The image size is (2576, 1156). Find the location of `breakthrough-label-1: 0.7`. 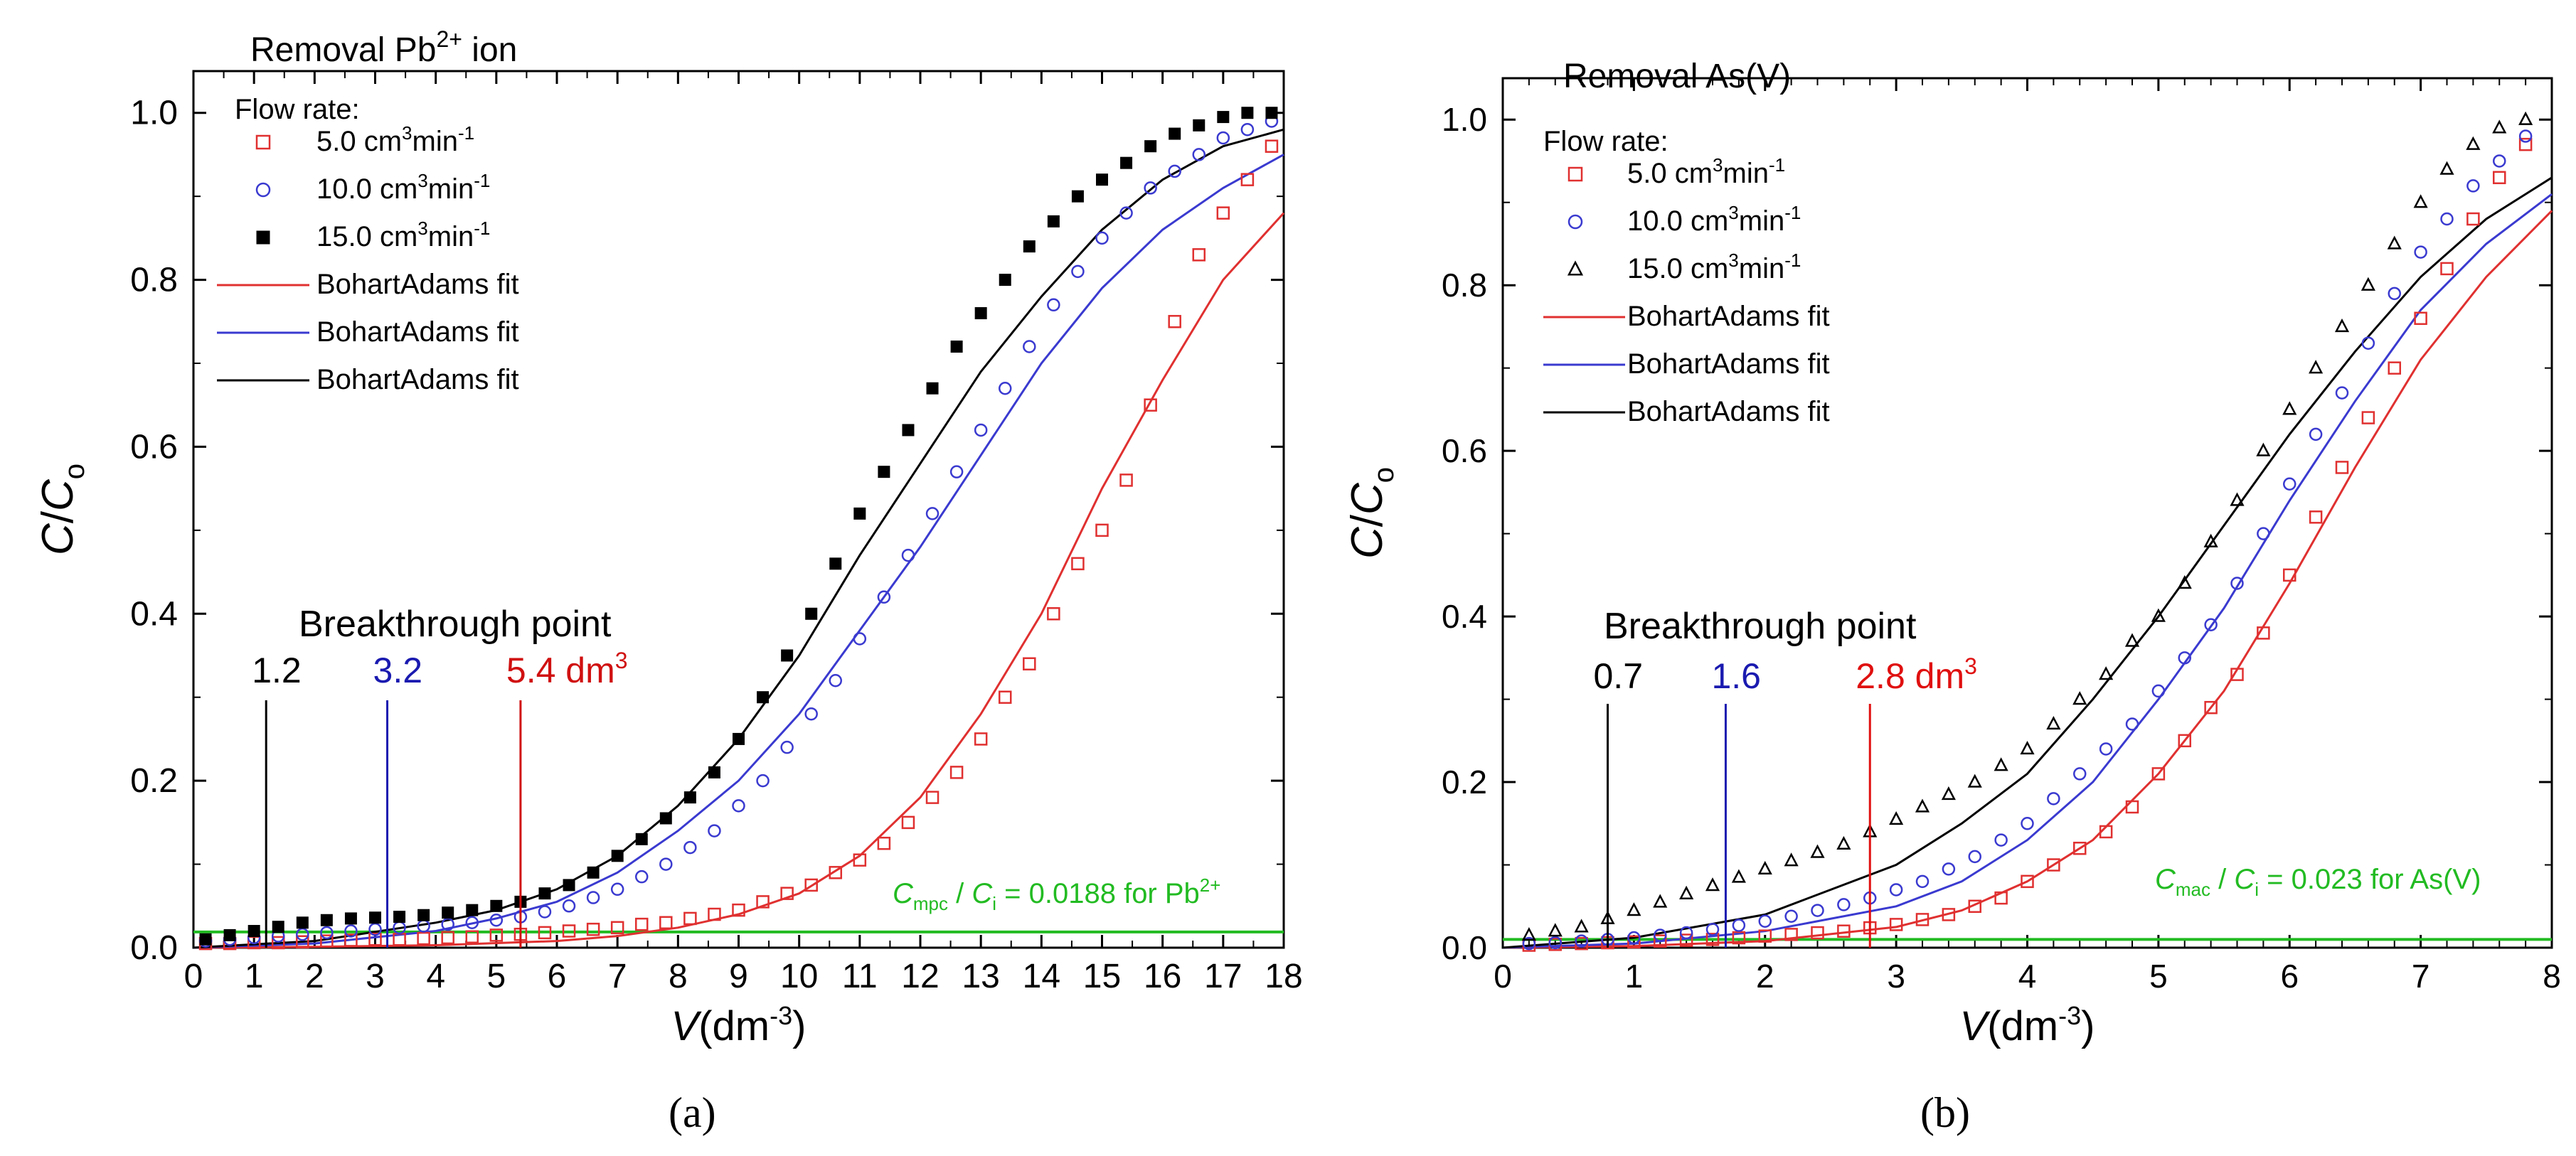

breakthrough-label-1: 0.7 is located at coordinates (1619, 676).